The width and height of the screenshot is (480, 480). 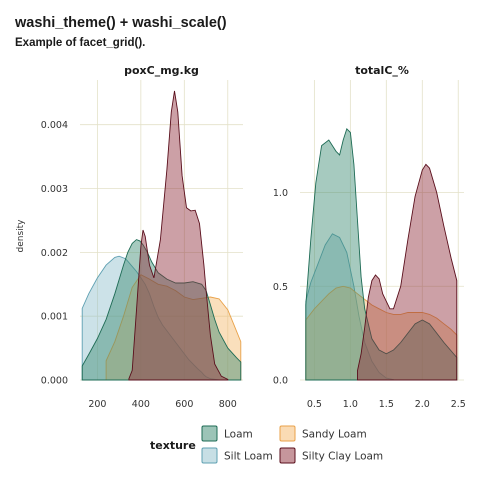 I want to click on y-tick-label: 0.001, so click(x=54, y=317).